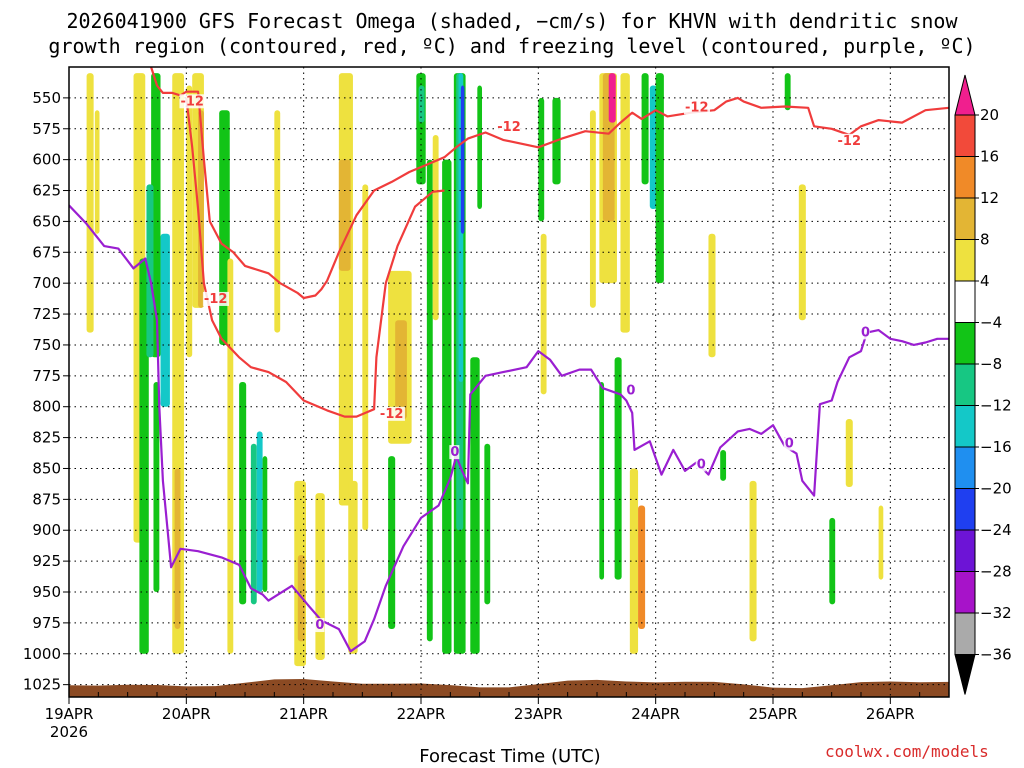  What do you see at coordinates (46, 376) in the screenshot?
I see `y-tick-label: 775` at bounding box center [46, 376].